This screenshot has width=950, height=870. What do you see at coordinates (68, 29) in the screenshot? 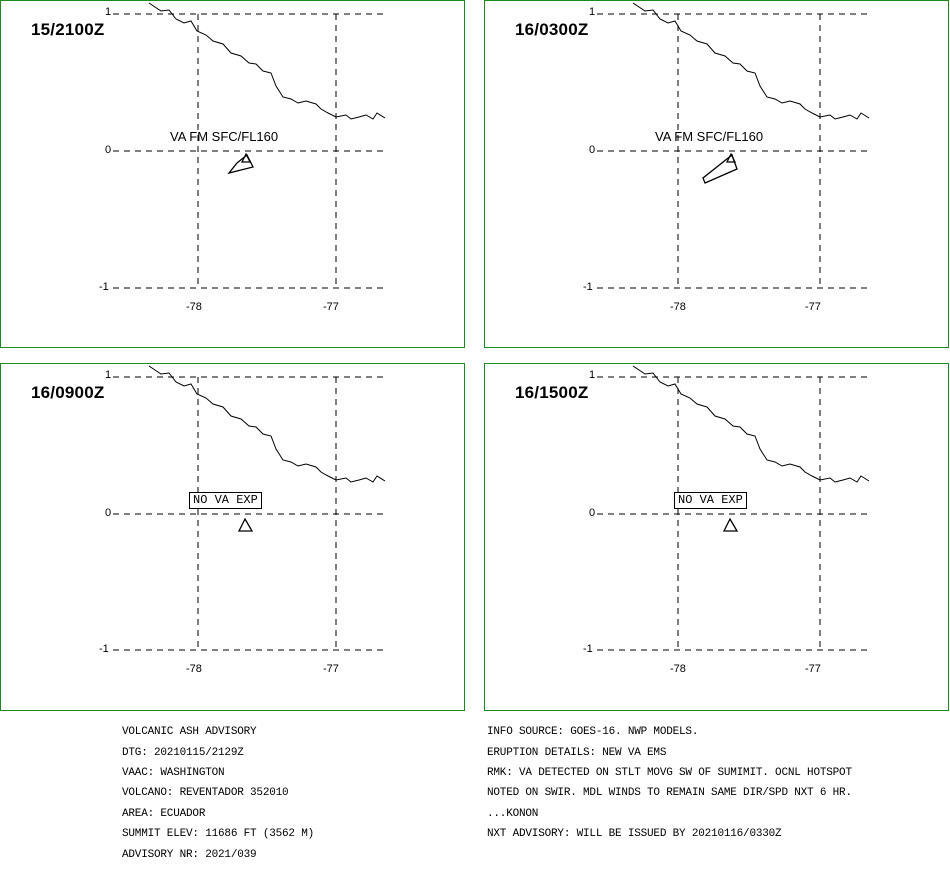
I see `valid-time: 15/2100Z` at bounding box center [68, 29].